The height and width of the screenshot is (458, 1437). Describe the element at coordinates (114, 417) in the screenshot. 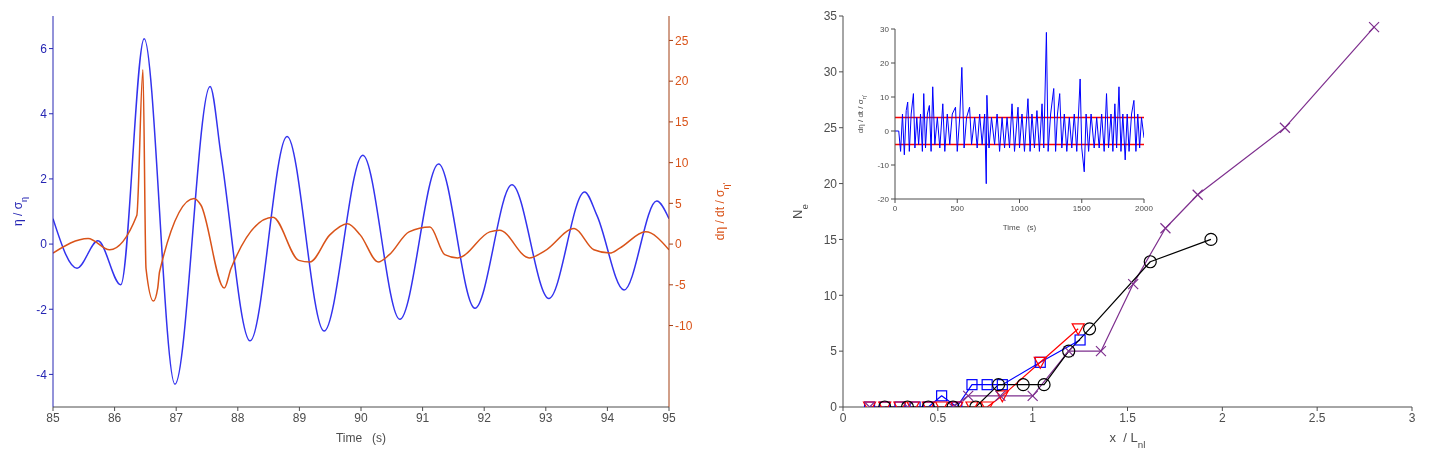

I see `x-tick-label: 86` at that location.